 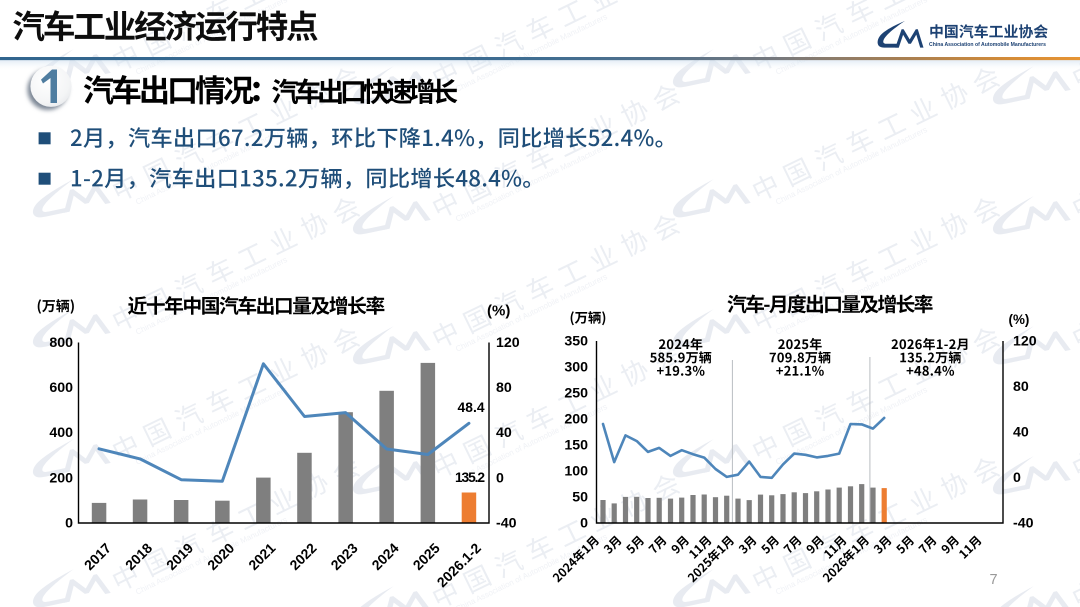 What do you see at coordinates (576, 342) in the screenshot?
I see `svg-text: 350` at bounding box center [576, 342].